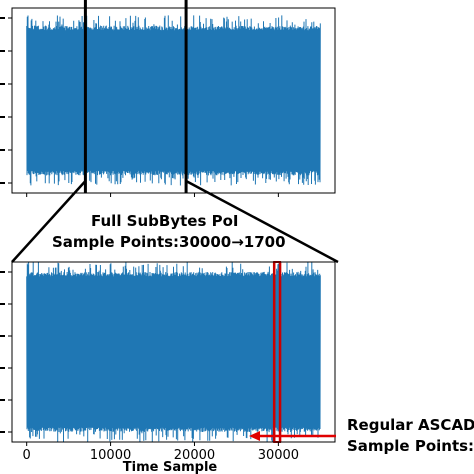  Describe the element at coordinates (6, 352) in the screenshot. I see `bottom-y-ticks` at that location.